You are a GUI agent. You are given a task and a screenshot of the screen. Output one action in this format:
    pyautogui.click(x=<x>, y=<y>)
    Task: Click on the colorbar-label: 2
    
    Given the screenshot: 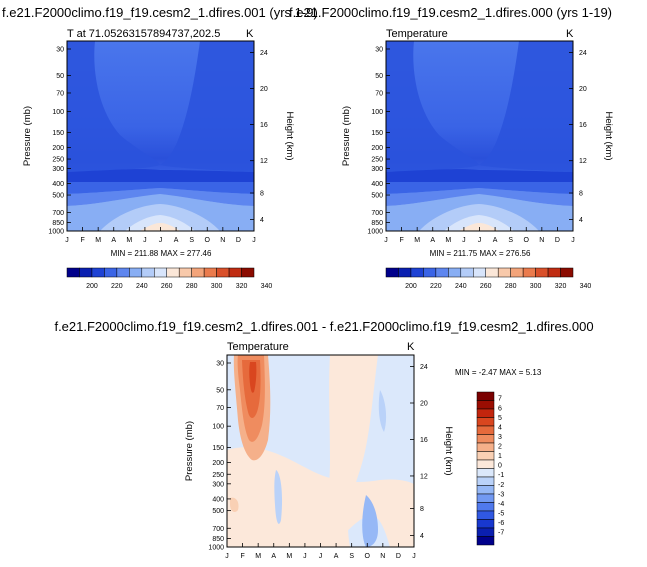 What is the action you would take?
    pyautogui.click(x=500, y=447)
    